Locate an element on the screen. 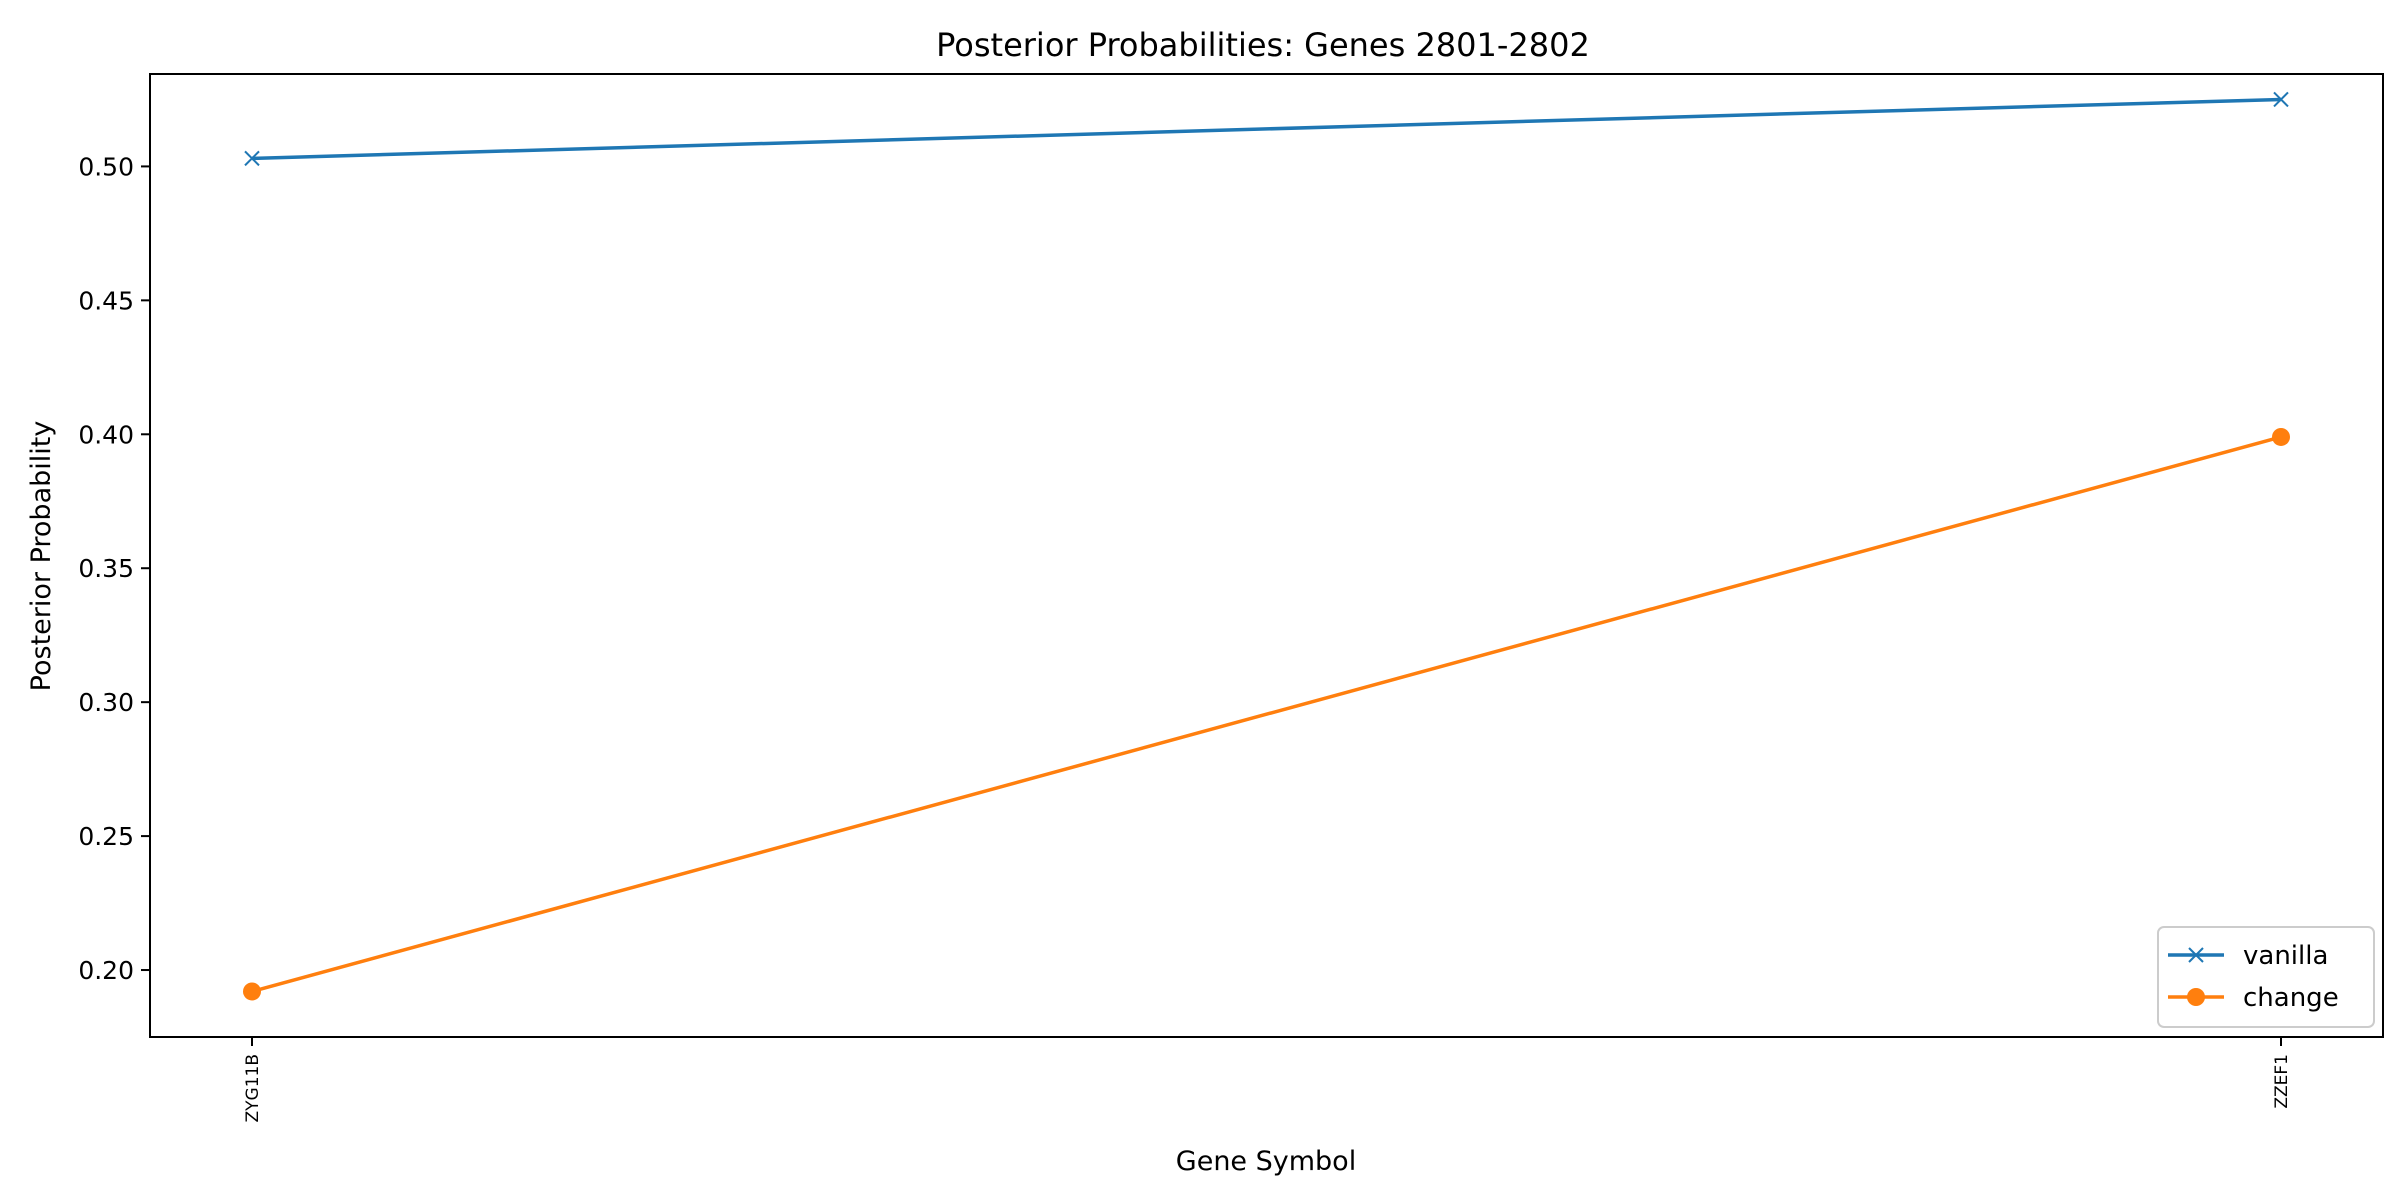 The height and width of the screenshot is (1200, 2400). legend-label: change is located at coordinates (2291, 998).